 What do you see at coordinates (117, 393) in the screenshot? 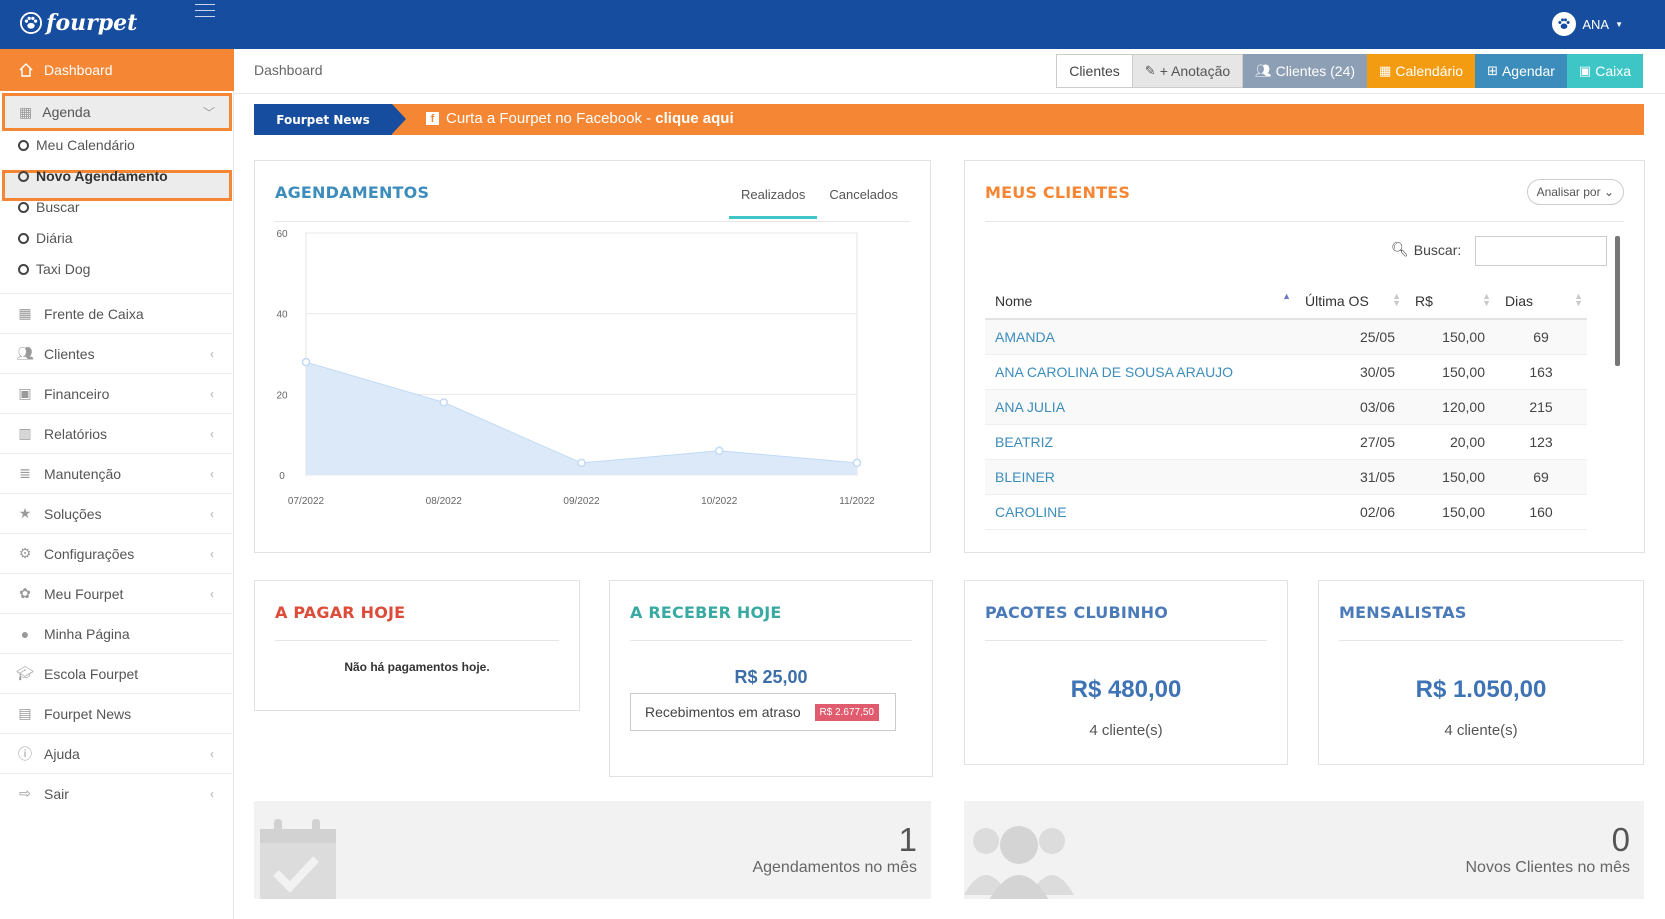
I see `sidebar-item-financeiro: ▣ Financeiro ‹` at bounding box center [117, 393].